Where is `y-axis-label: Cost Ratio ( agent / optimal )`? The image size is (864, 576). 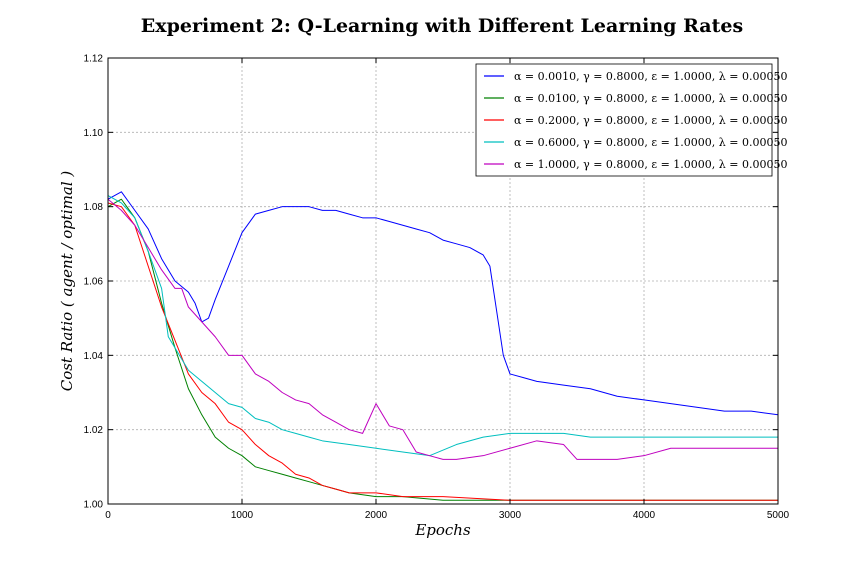
y-axis-label: Cost Ratio ( agent / optimal ) is located at coordinates (67, 281).